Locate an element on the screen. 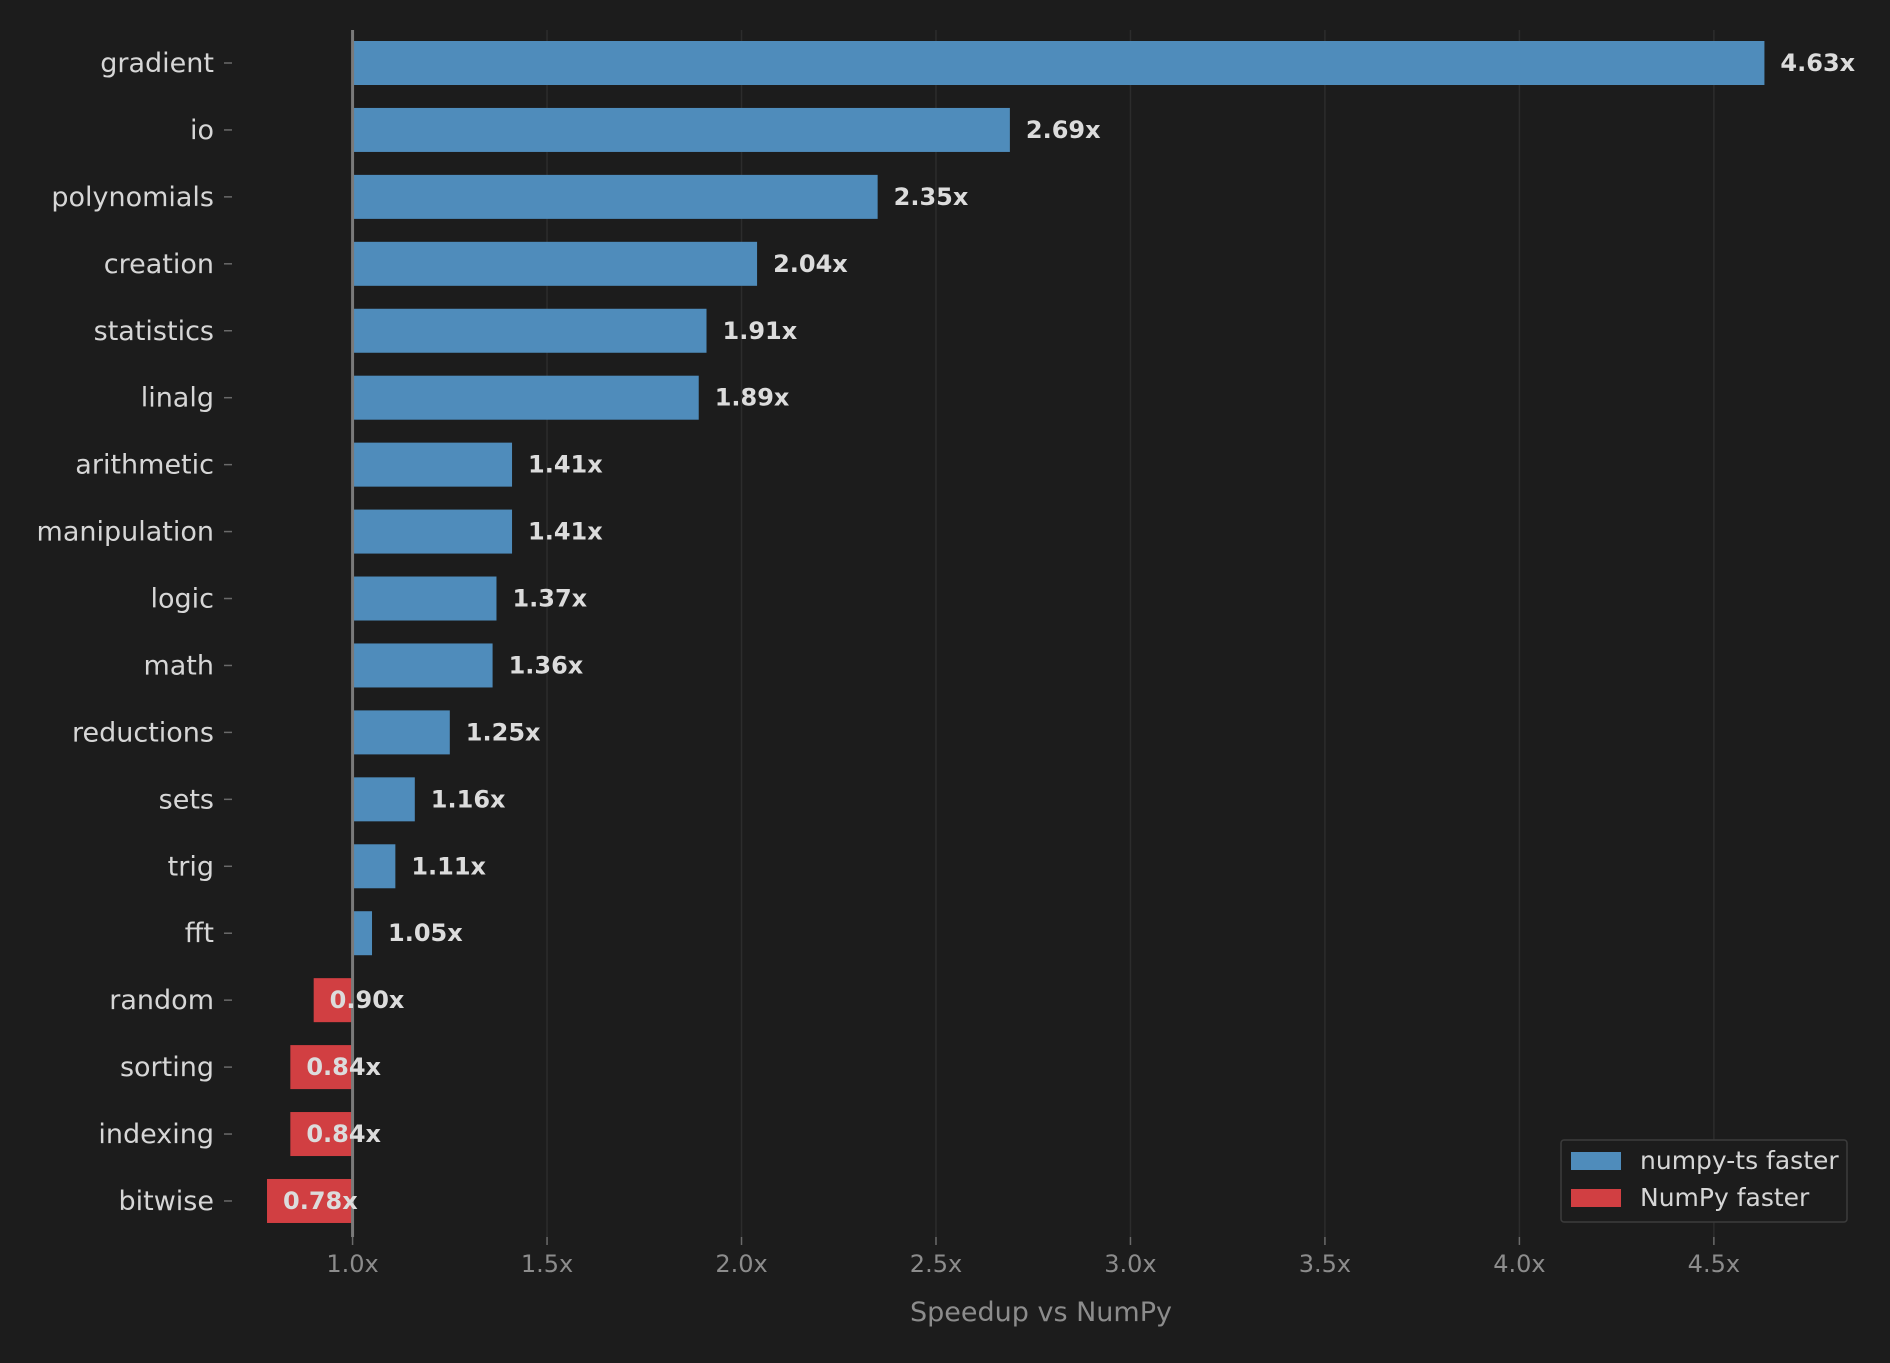 The image size is (1890, 1363). category-label-trig: trig is located at coordinates (191, 866).